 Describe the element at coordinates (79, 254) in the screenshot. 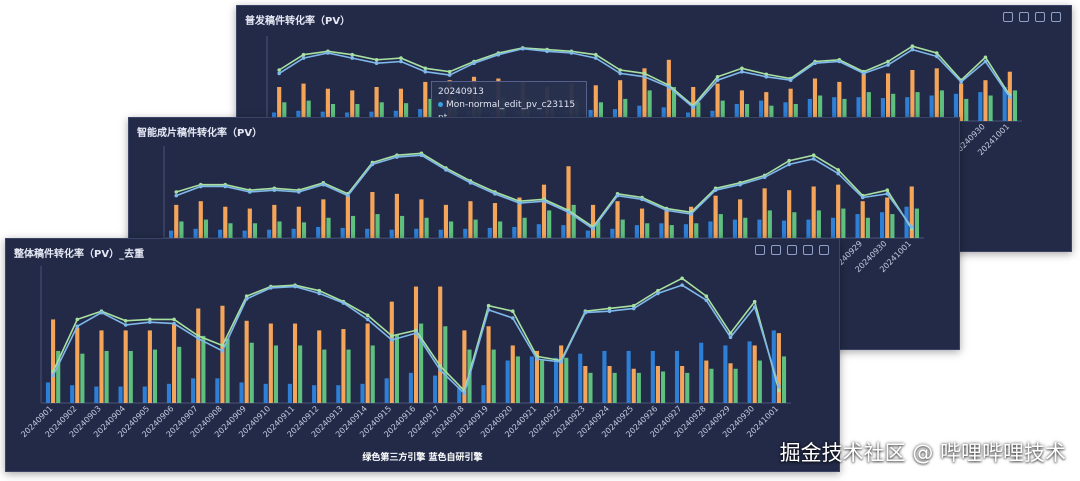

I see `panel-title: 整体稿件转化率（PV）_去重` at that location.